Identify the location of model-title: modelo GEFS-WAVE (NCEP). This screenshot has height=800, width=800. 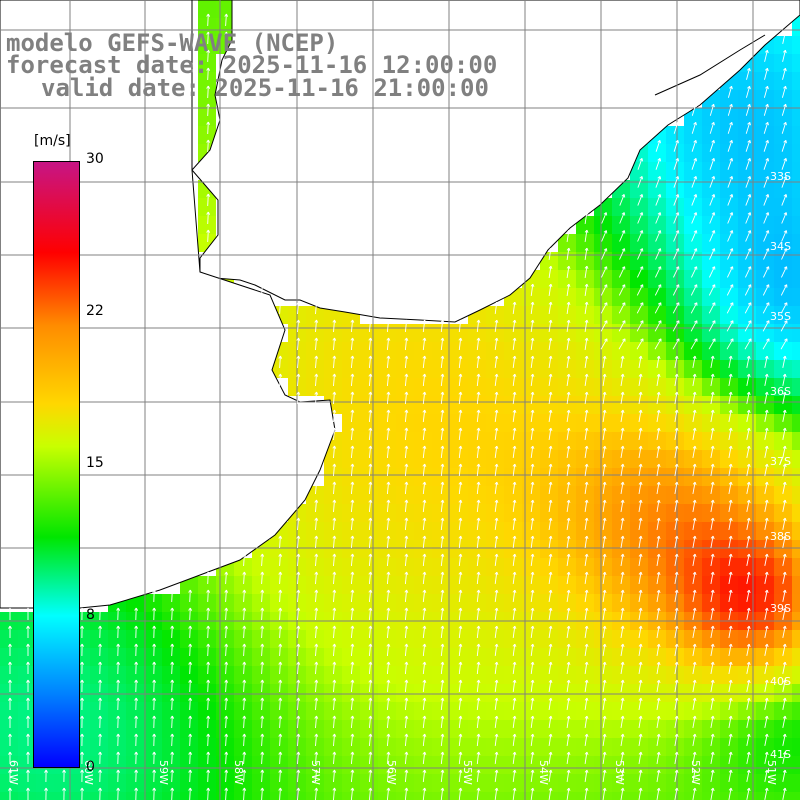
(172, 43).